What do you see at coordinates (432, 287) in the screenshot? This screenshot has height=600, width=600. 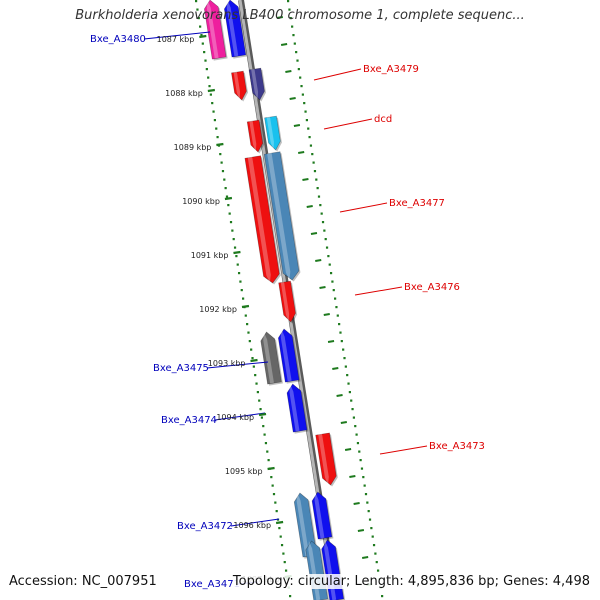 I see `gene-label: Bxe_A3476` at bounding box center [432, 287].